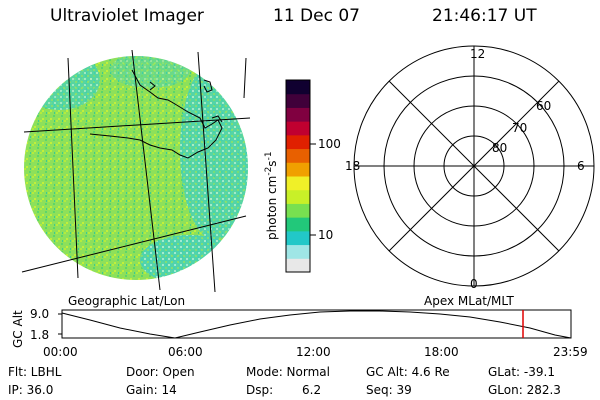 The image size is (600, 400). I want to click on mlt-label-0: 0, so click(474, 284).